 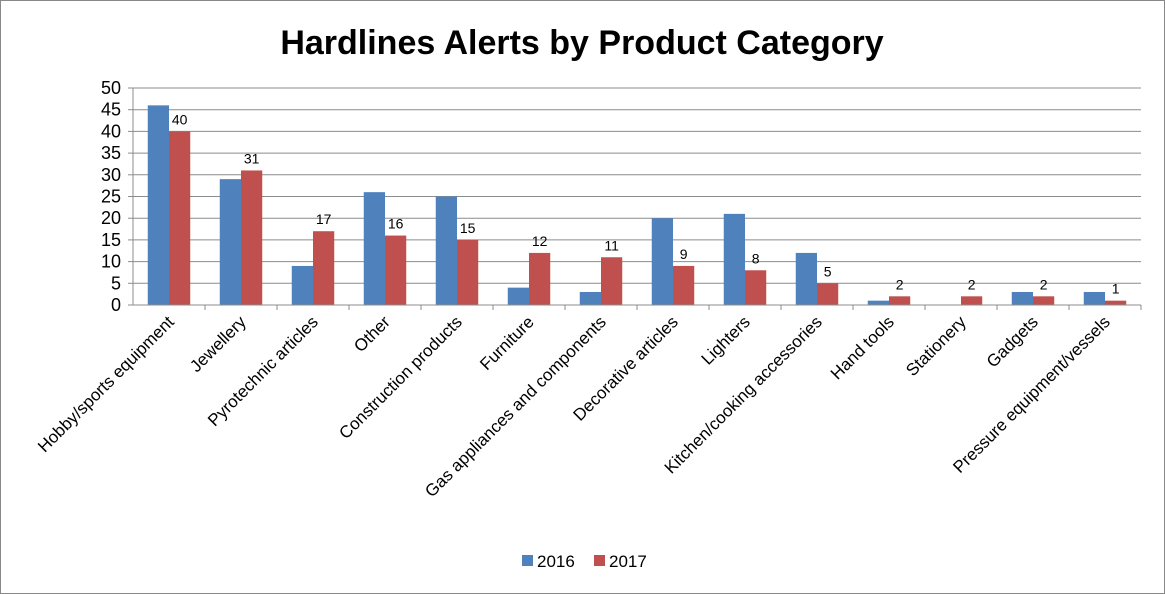 I want to click on x-tick-label: Hand tools, so click(x=862, y=347).